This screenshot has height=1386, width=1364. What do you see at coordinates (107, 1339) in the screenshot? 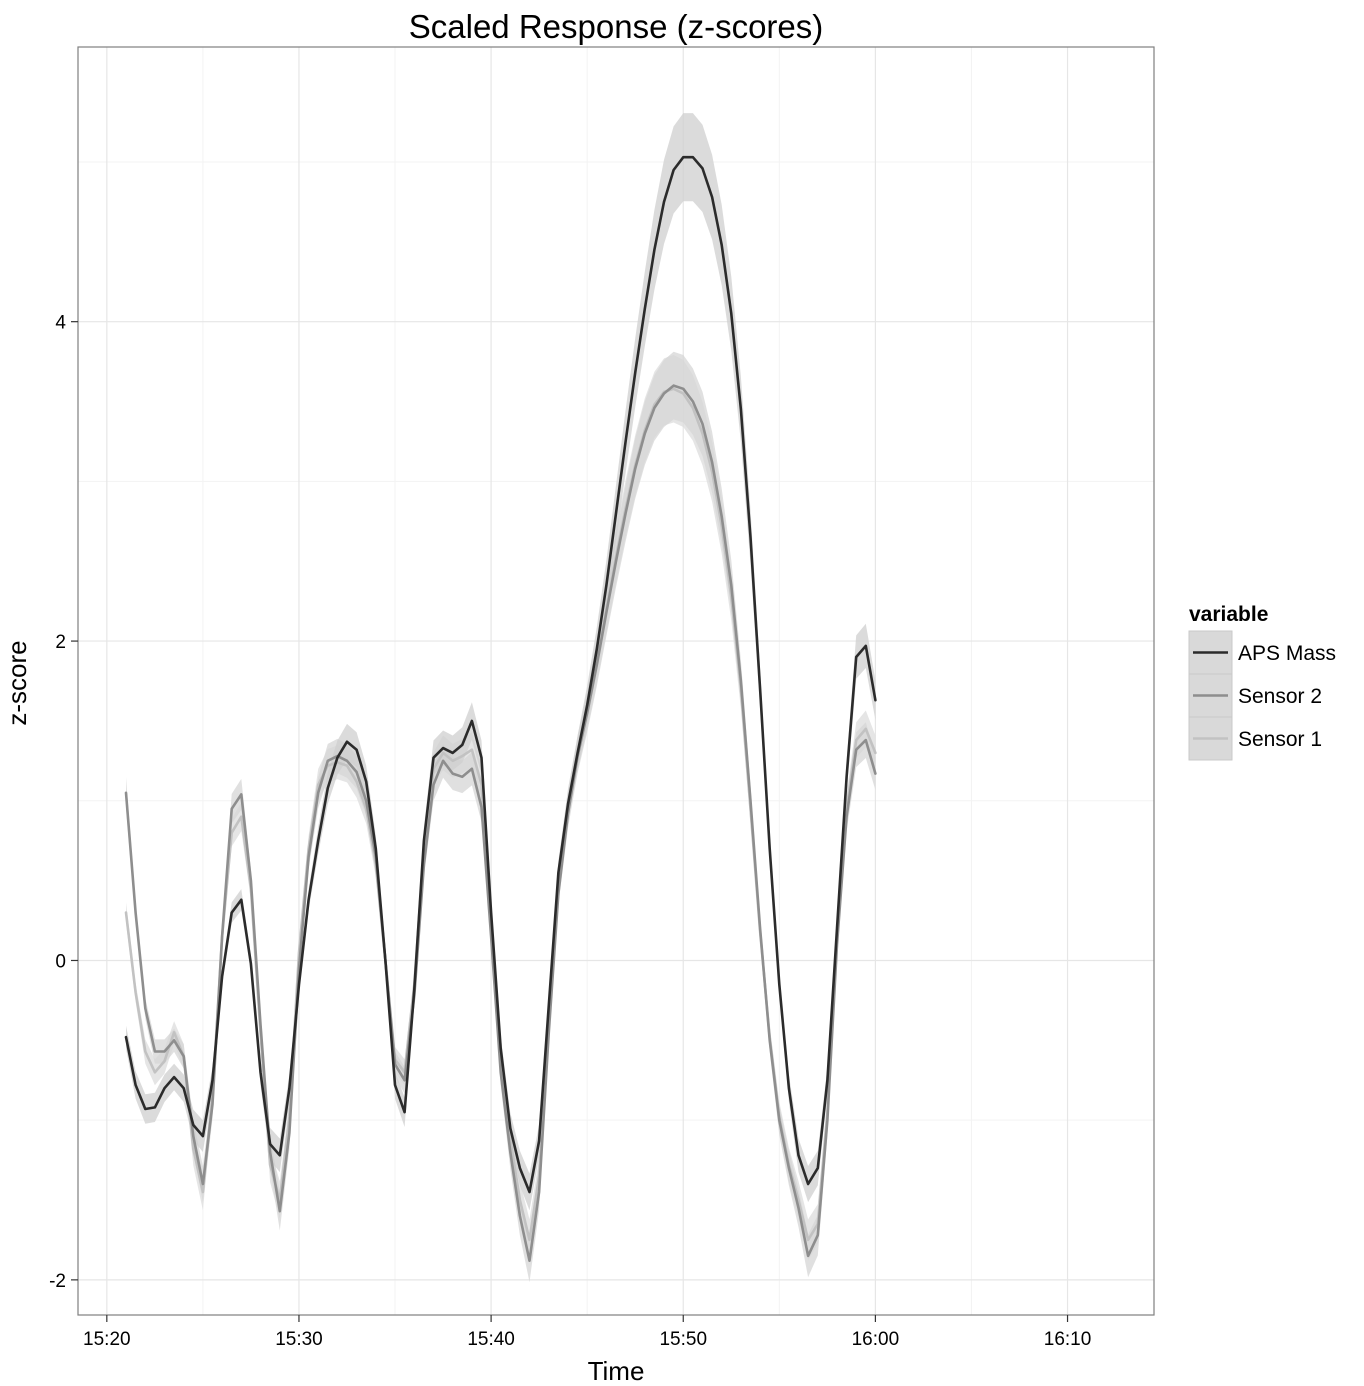
I see `x-tick-label: 15:20` at bounding box center [107, 1339].